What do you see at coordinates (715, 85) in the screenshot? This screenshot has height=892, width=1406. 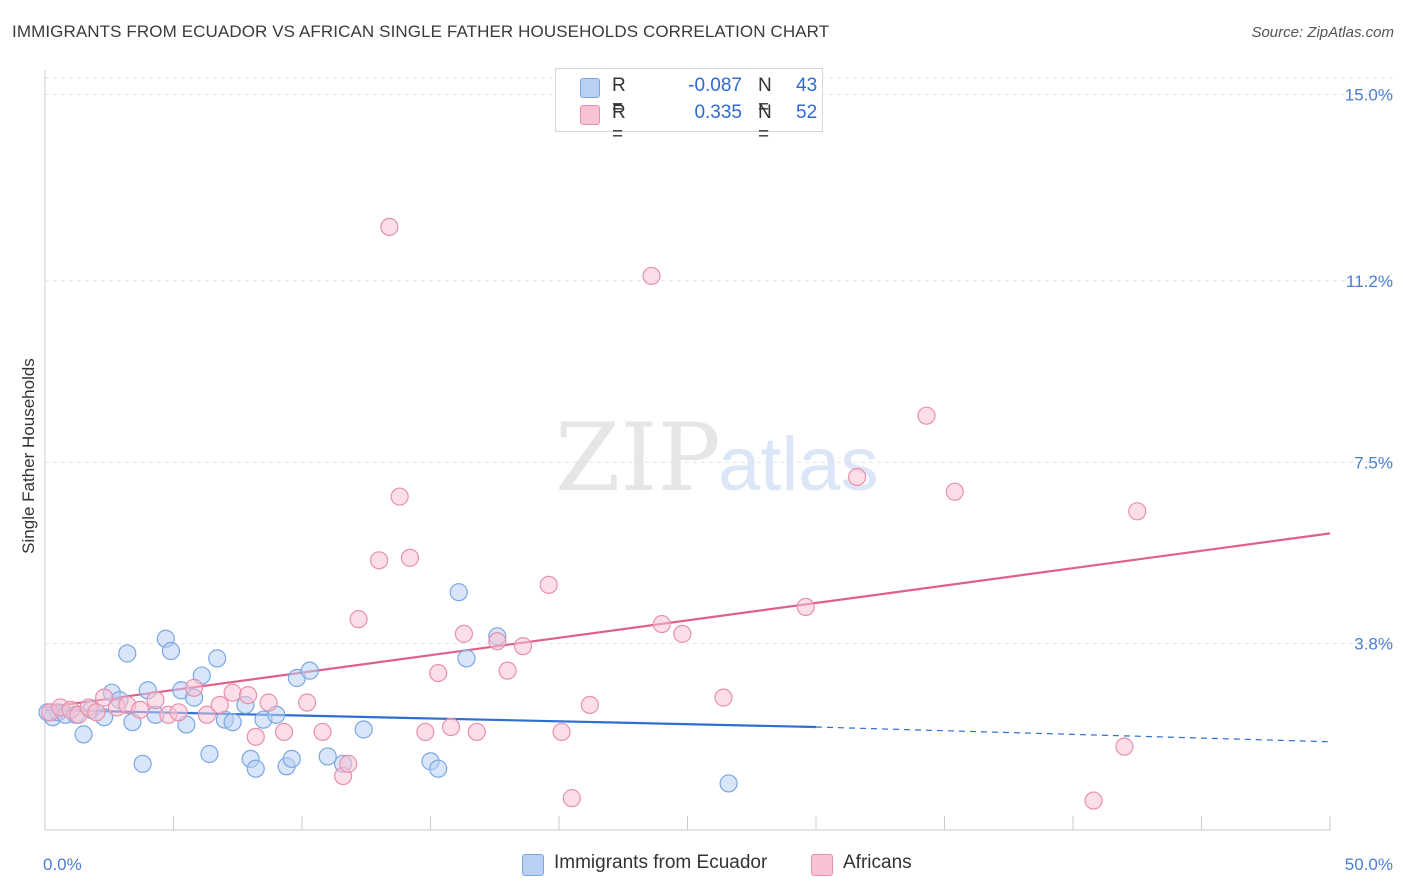 I see `legend-r-value: -0.087` at bounding box center [715, 85].